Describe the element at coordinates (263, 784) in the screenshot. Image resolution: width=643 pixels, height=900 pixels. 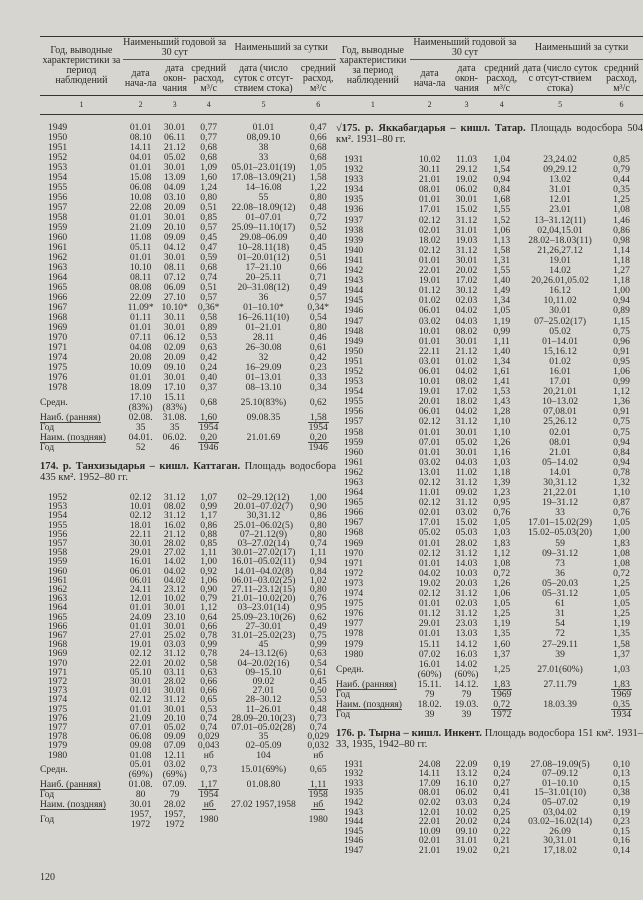
I see `summary-value: 01.08.80` at that location.